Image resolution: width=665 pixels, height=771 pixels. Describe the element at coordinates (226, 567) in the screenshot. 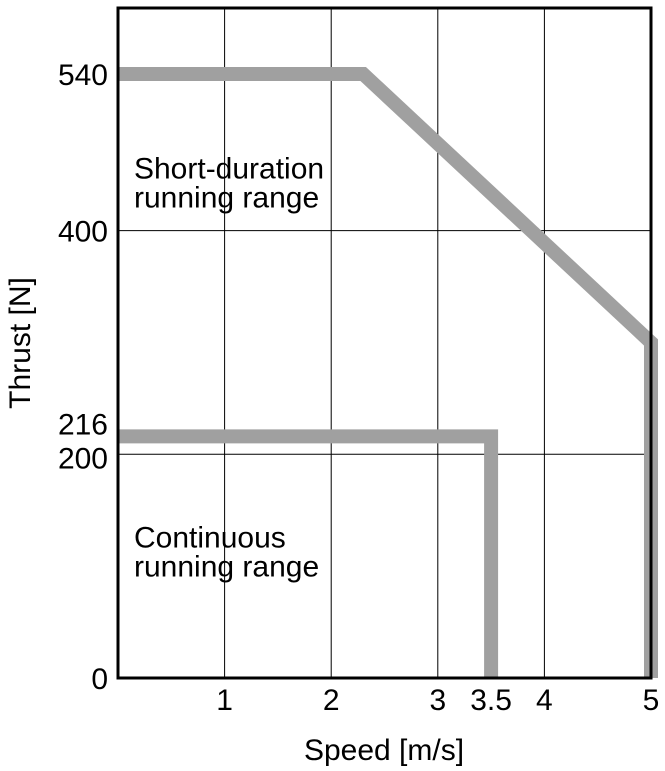

I see `annotation-1-line-1: running range` at that location.